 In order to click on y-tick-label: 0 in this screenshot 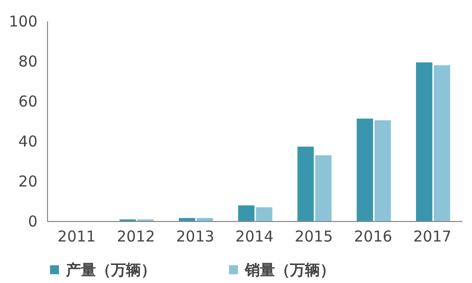, I will do `click(33, 221)`.